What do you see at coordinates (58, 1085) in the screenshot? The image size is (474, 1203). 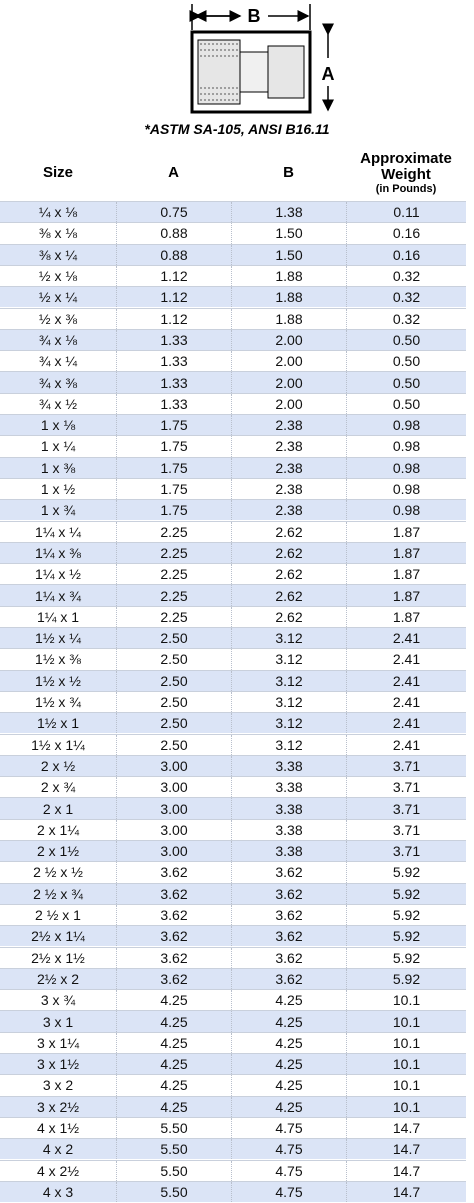 I see `table-cell: 3 x 2` at bounding box center [58, 1085].